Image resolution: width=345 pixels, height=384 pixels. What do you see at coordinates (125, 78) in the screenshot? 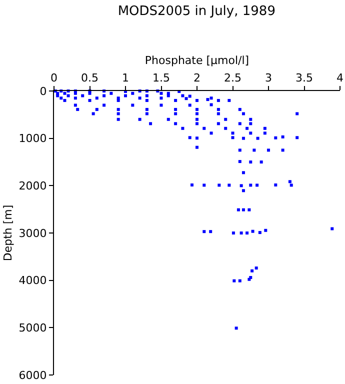
I see `x-tick-label: 1` at bounding box center [125, 78].